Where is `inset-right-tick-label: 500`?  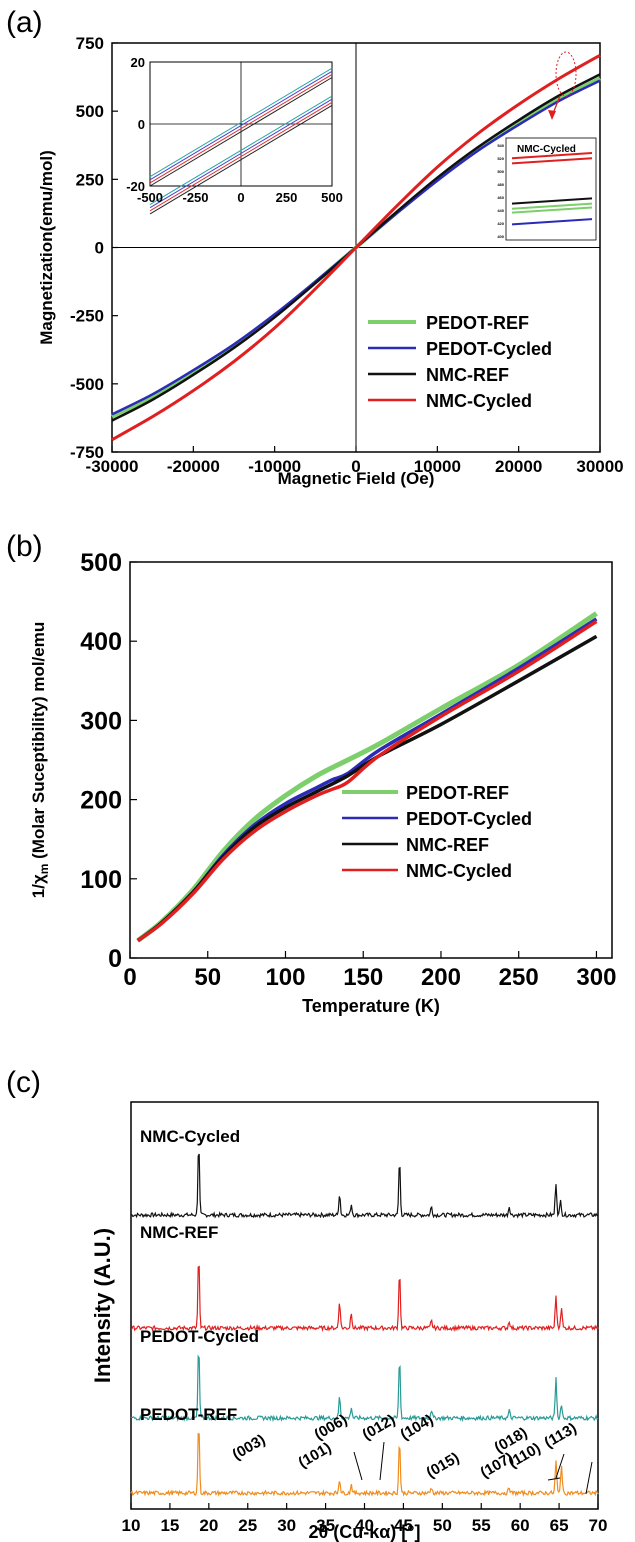 inset-right-tick-label: 500 is located at coordinates (500, 171).